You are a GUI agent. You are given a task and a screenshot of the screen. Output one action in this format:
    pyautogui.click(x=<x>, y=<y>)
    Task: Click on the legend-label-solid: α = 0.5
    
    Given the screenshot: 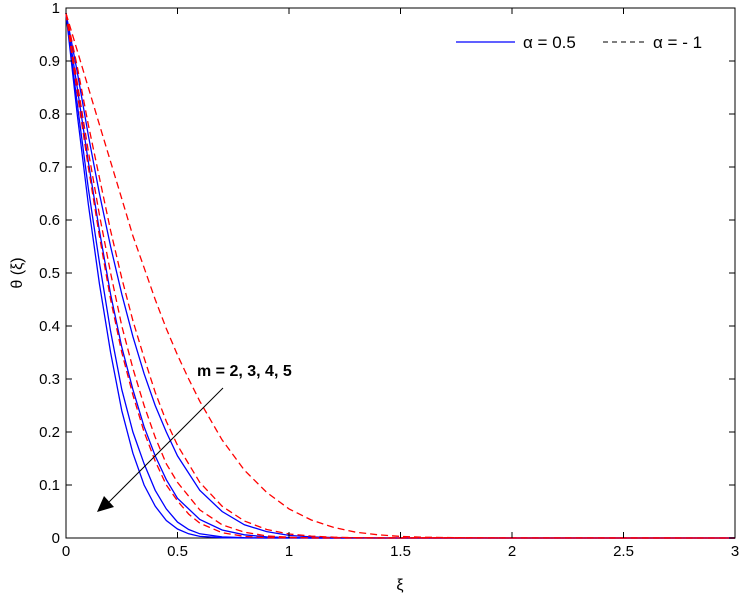 What is the action you would take?
    pyautogui.click(x=549, y=42)
    